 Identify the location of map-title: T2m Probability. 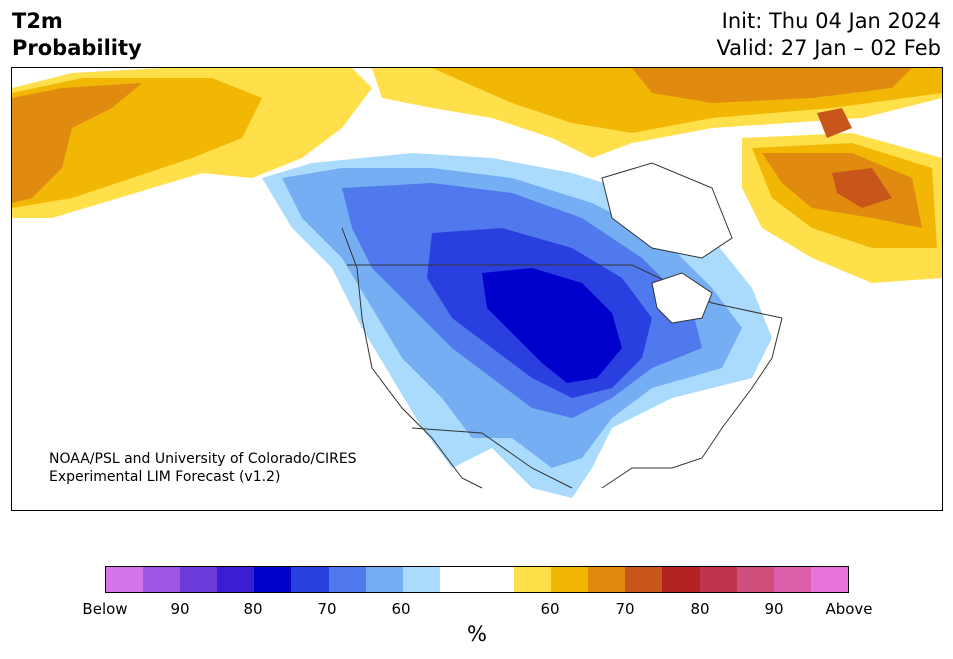
(77, 35).